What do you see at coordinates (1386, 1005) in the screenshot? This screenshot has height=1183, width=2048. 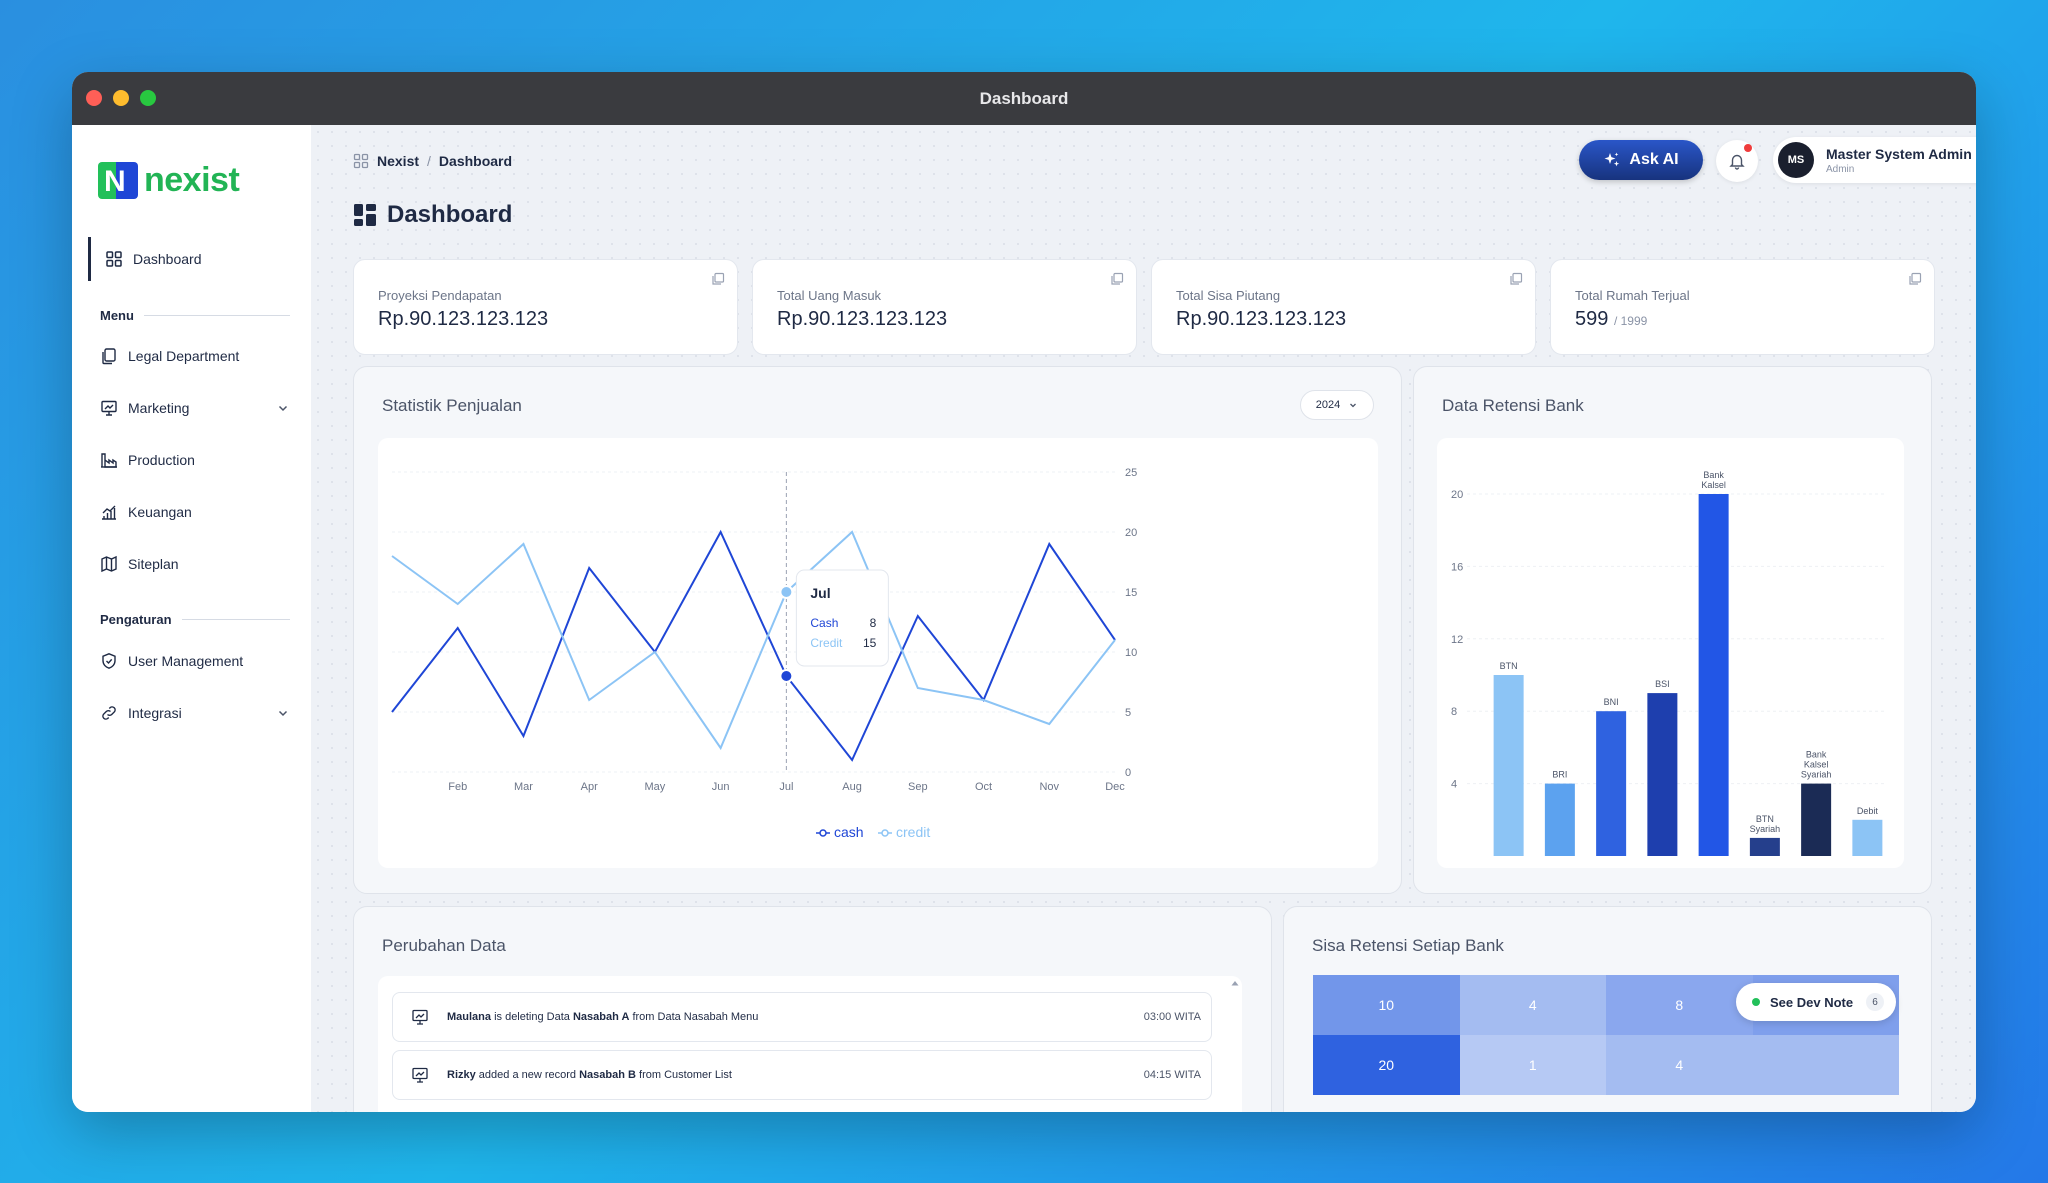 I see `heatmap-cell: 10` at bounding box center [1386, 1005].